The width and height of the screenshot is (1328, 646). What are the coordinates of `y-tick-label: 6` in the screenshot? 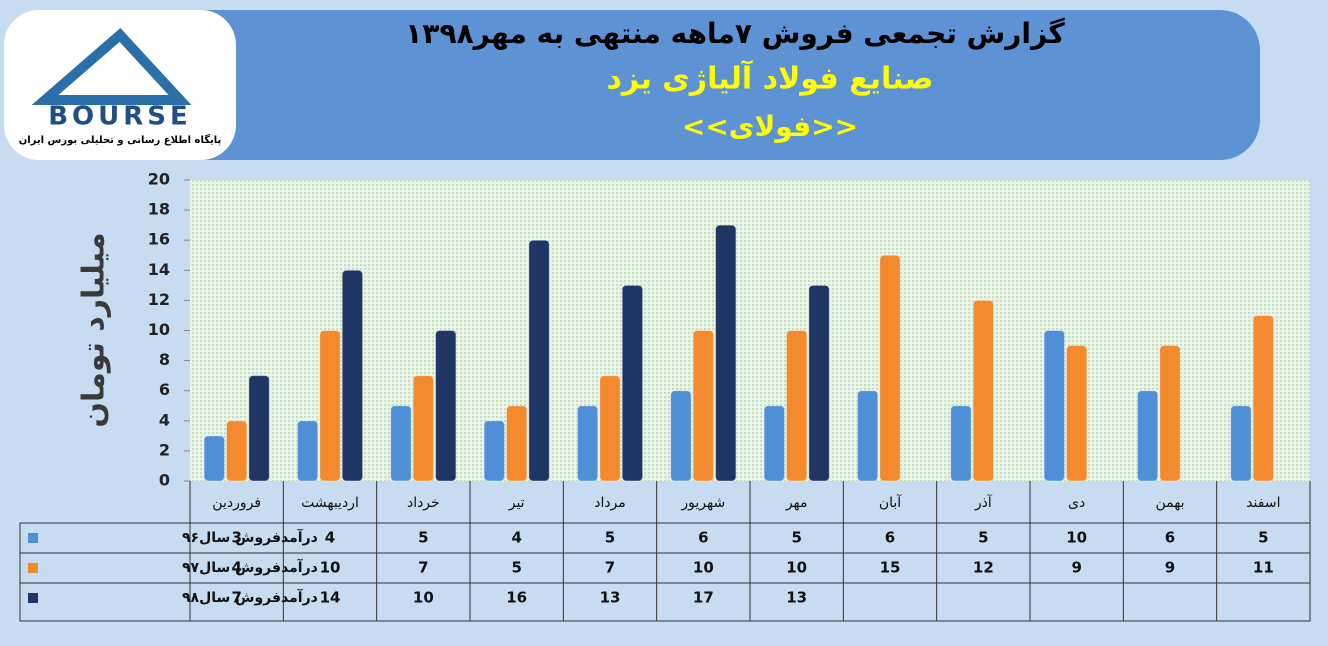 It's located at (164, 389).